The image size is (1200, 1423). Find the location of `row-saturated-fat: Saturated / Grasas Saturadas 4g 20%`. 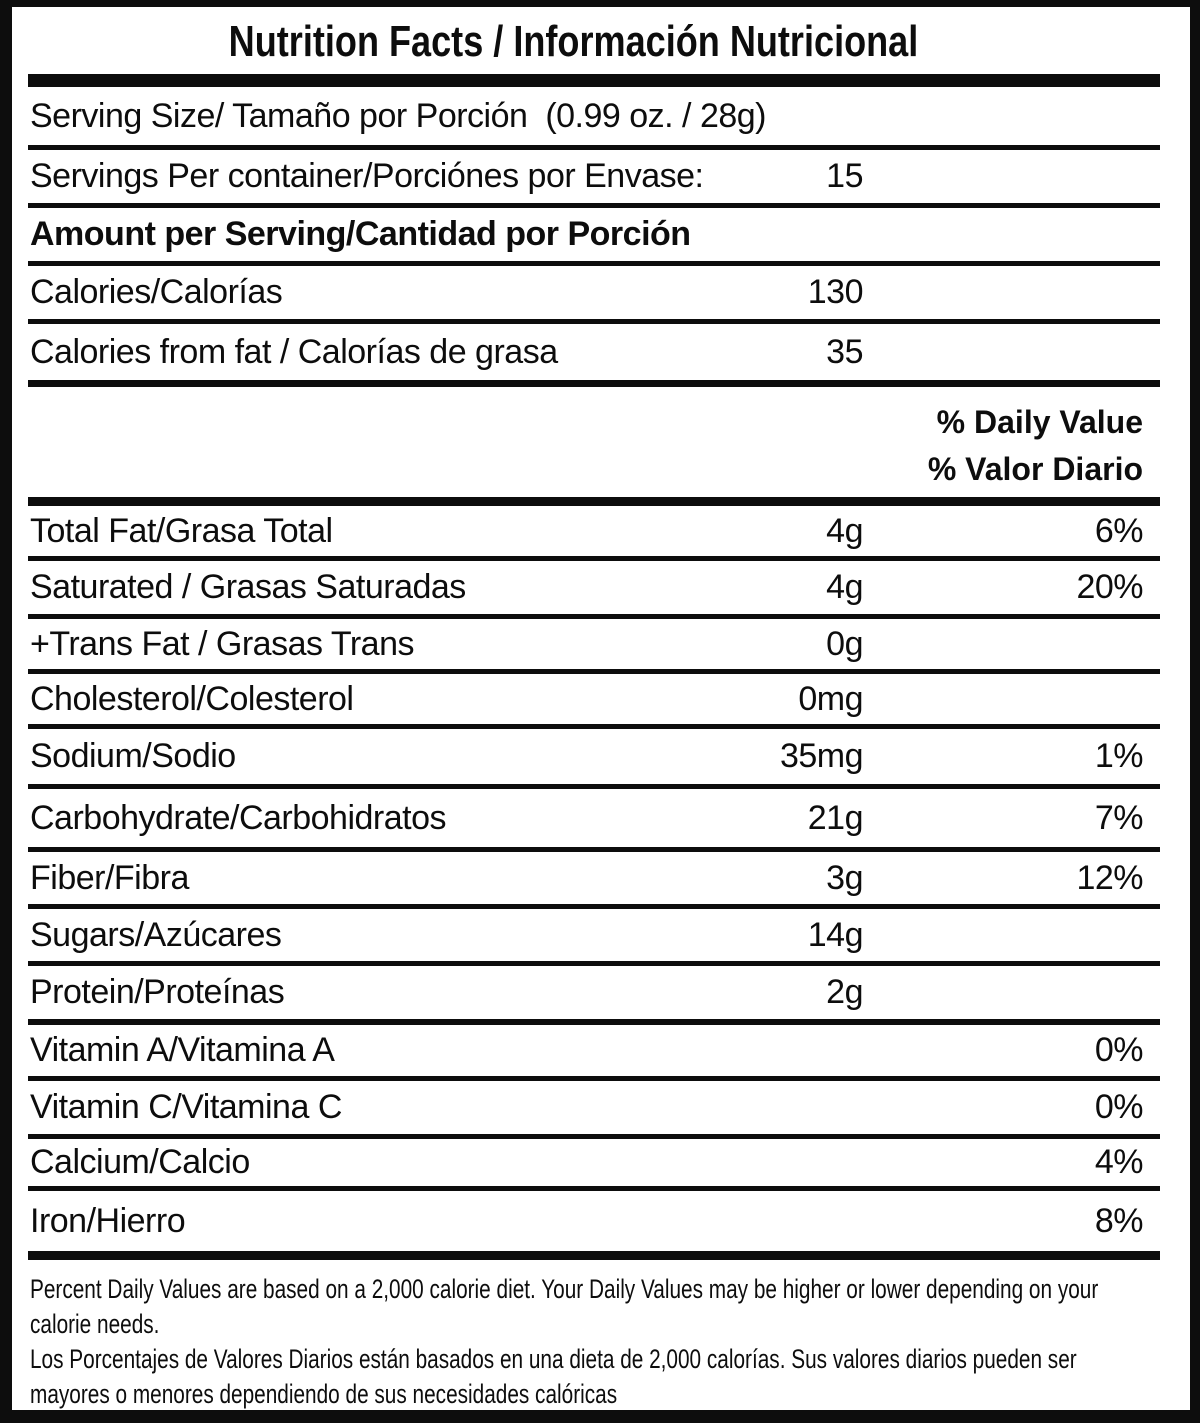

row-saturated-fat: Saturated / Grasas Saturadas 4g 20% is located at coordinates (594, 590).